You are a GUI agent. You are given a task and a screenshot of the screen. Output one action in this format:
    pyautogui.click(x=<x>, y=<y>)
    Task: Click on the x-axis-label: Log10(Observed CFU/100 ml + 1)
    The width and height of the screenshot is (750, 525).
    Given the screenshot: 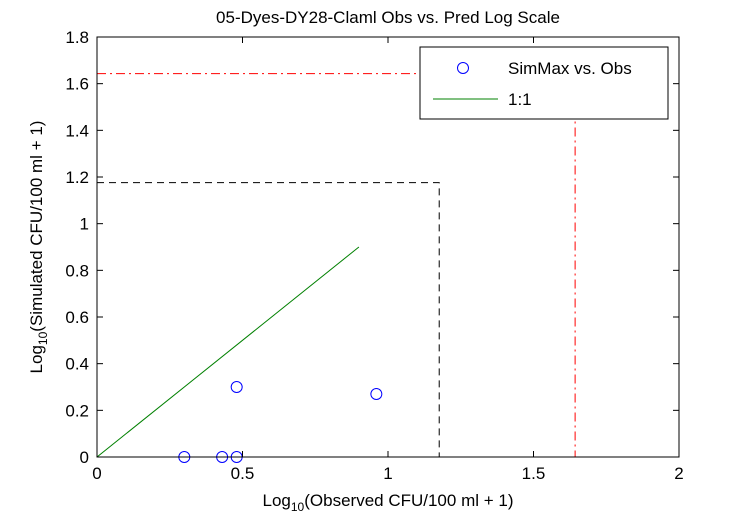 What is the action you would take?
    pyautogui.click(x=388, y=502)
    